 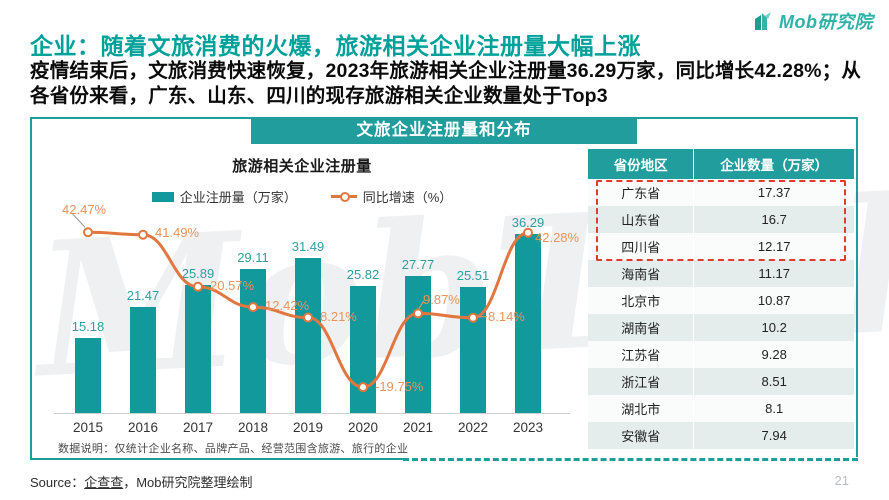 What do you see at coordinates (253, 341) in the screenshot?
I see `bar-2018` at bounding box center [253, 341].